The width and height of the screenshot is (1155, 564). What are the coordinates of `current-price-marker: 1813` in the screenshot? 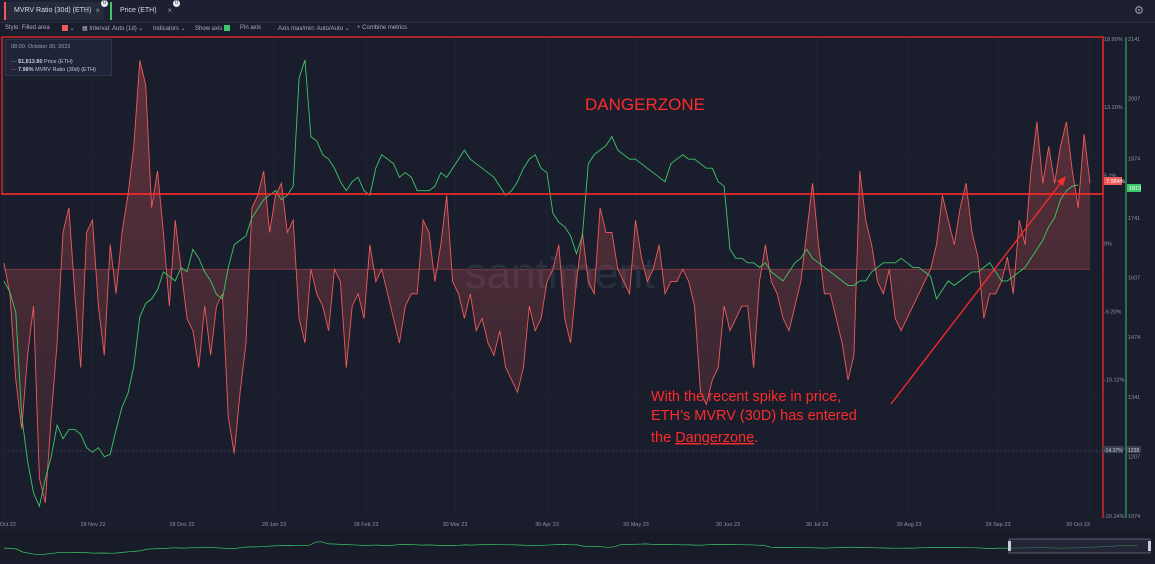 It's located at (1134, 188).